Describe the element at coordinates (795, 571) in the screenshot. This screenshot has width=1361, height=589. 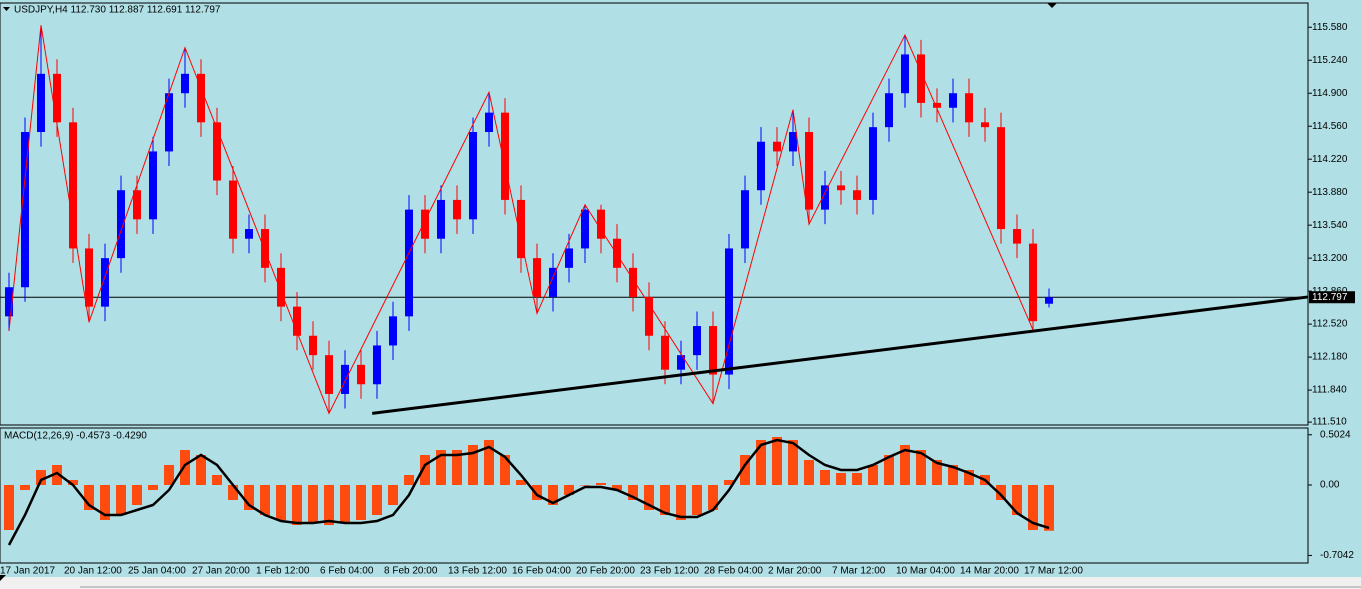
I see `x-tick-label: 2 Mar 20:00` at that location.